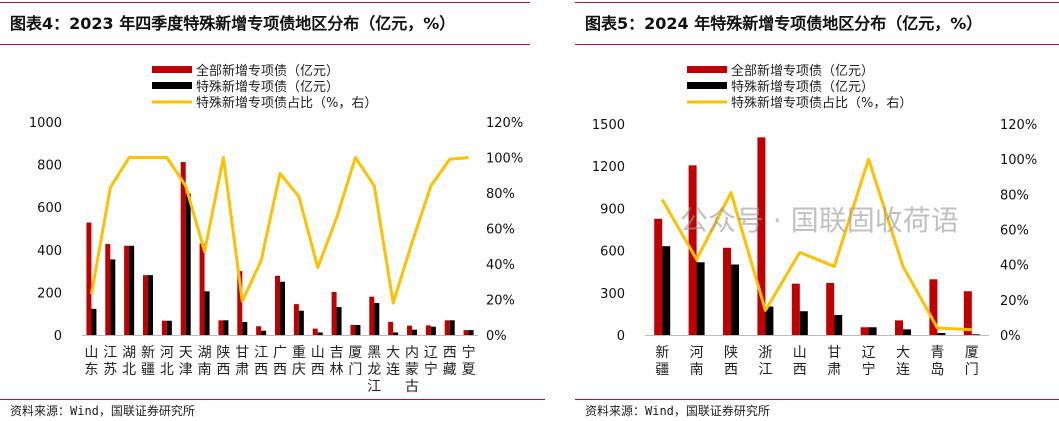 The height and width of the screenshot is (421, 1059). What do you see at coordinates (727, 291) in the screenshot?
I see `bar-total-陕西` at bounding box center [727, 291].